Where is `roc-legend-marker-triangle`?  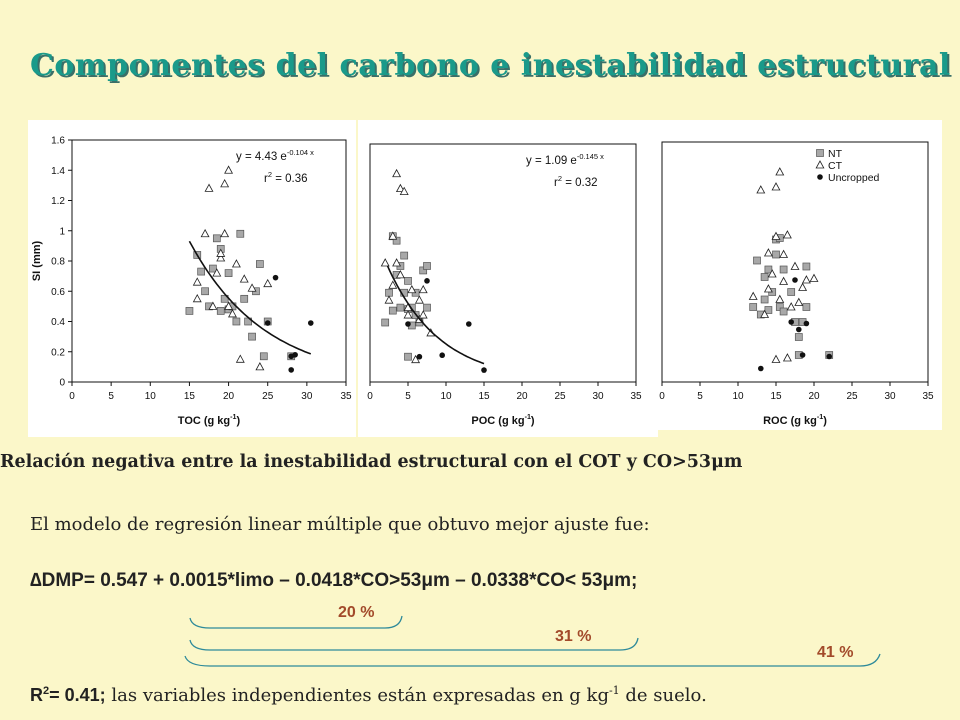
roc-legend-marker-triangle is located at coordinates (820, 164).